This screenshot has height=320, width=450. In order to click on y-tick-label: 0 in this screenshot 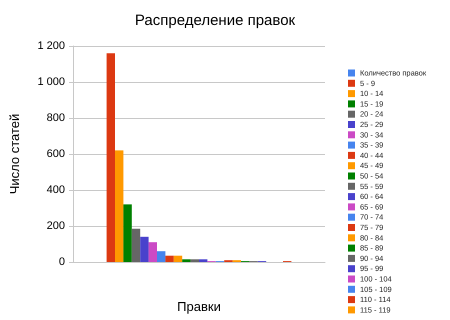, I will do `click(61, 262)`.